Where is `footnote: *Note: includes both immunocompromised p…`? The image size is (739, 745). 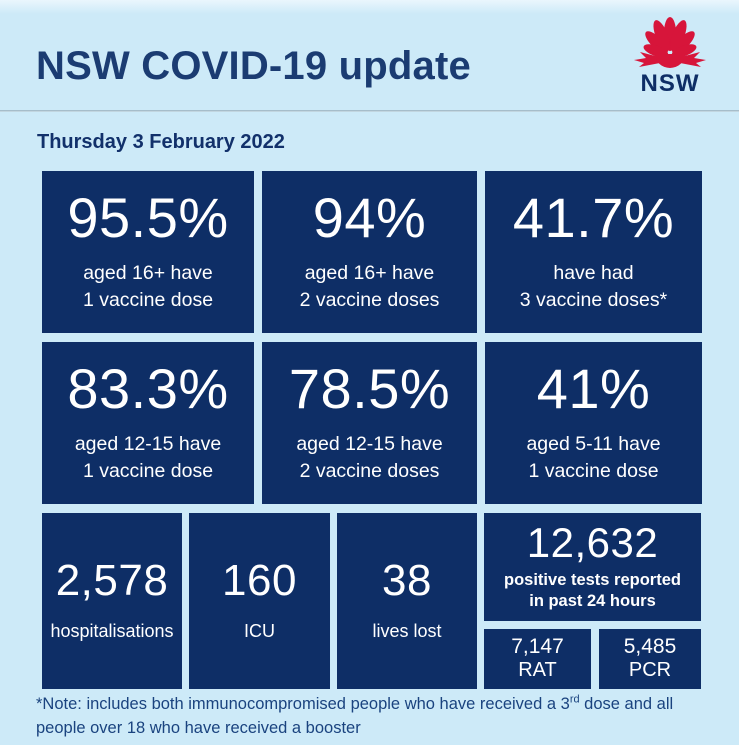 footnote: *Note: includes both immunocompromised p… is located at coordinates (383, 716).